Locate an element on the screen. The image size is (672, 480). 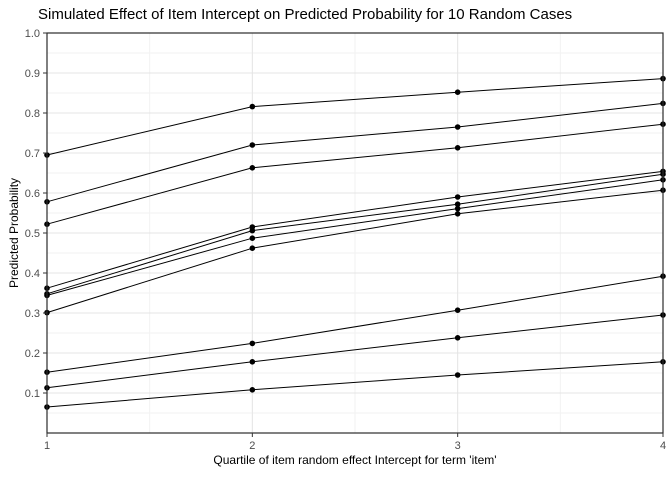
x-tick-label: 2 is located at coordinates (252, 446).